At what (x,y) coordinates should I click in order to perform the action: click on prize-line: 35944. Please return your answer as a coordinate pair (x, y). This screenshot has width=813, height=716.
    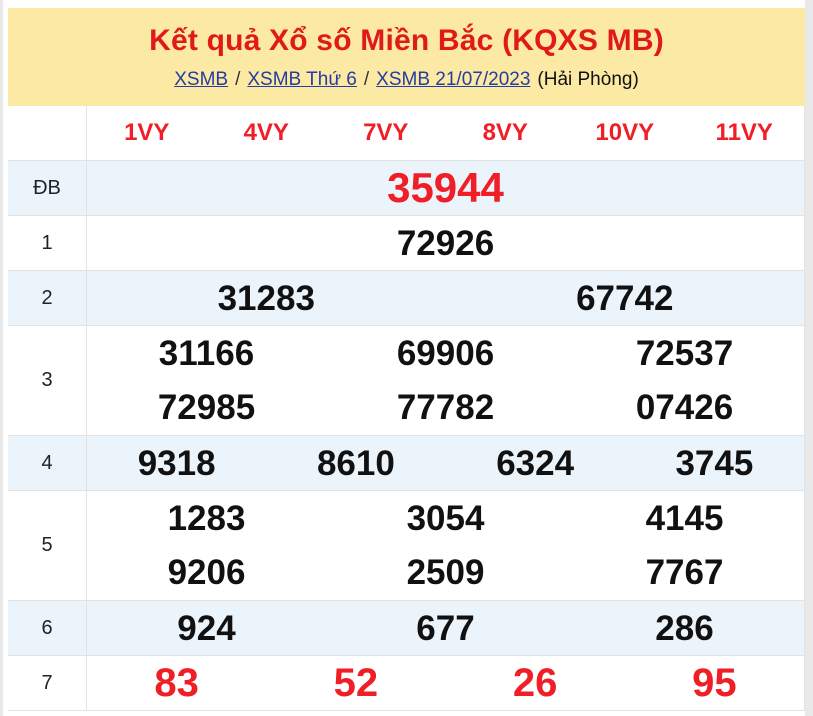
    Looking at the image, I should click on (445, 188).